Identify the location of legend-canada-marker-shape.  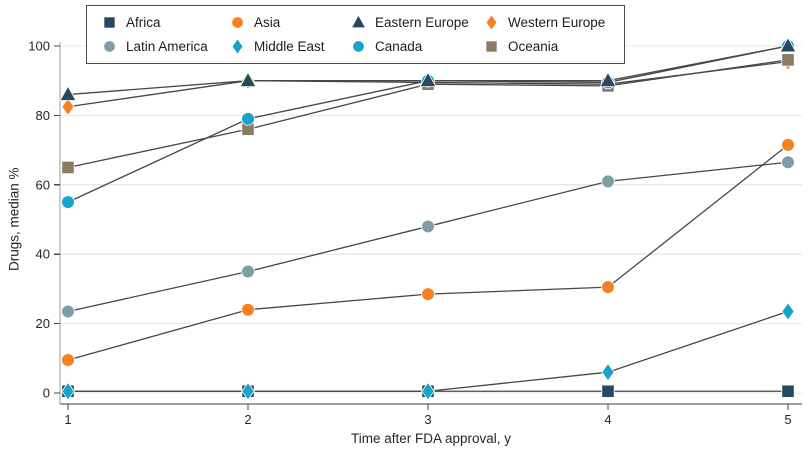
(358, 46).